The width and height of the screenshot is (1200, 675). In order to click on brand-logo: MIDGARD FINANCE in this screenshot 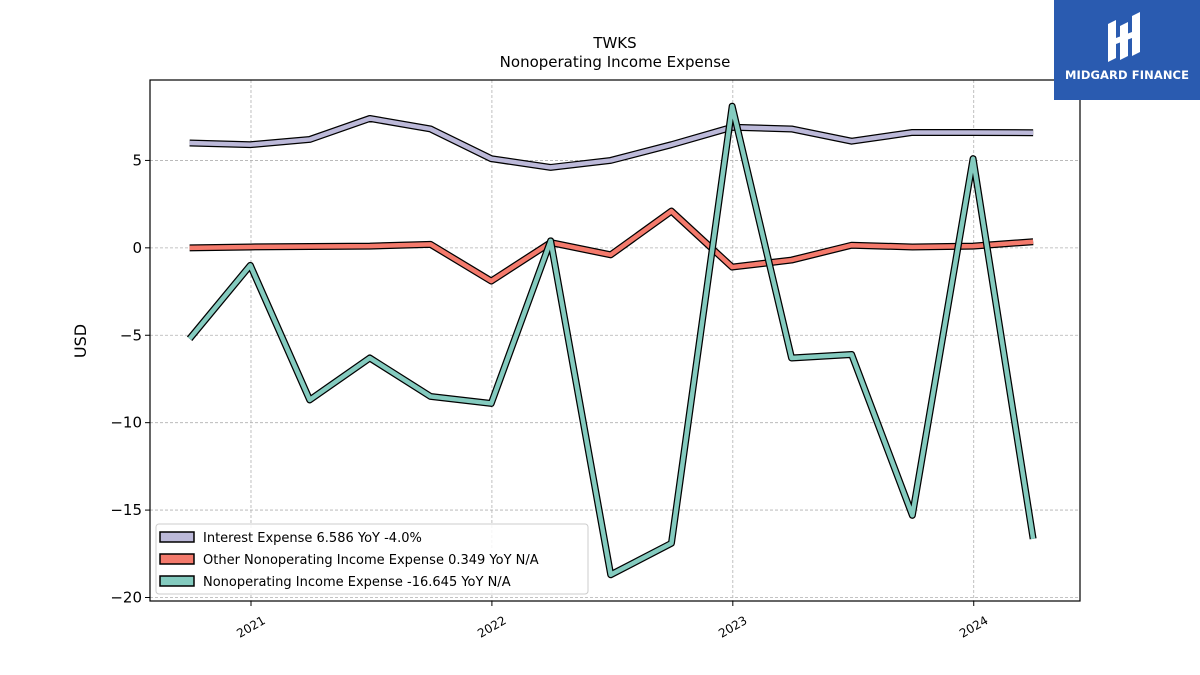, I will do `click(1127, 50)`.